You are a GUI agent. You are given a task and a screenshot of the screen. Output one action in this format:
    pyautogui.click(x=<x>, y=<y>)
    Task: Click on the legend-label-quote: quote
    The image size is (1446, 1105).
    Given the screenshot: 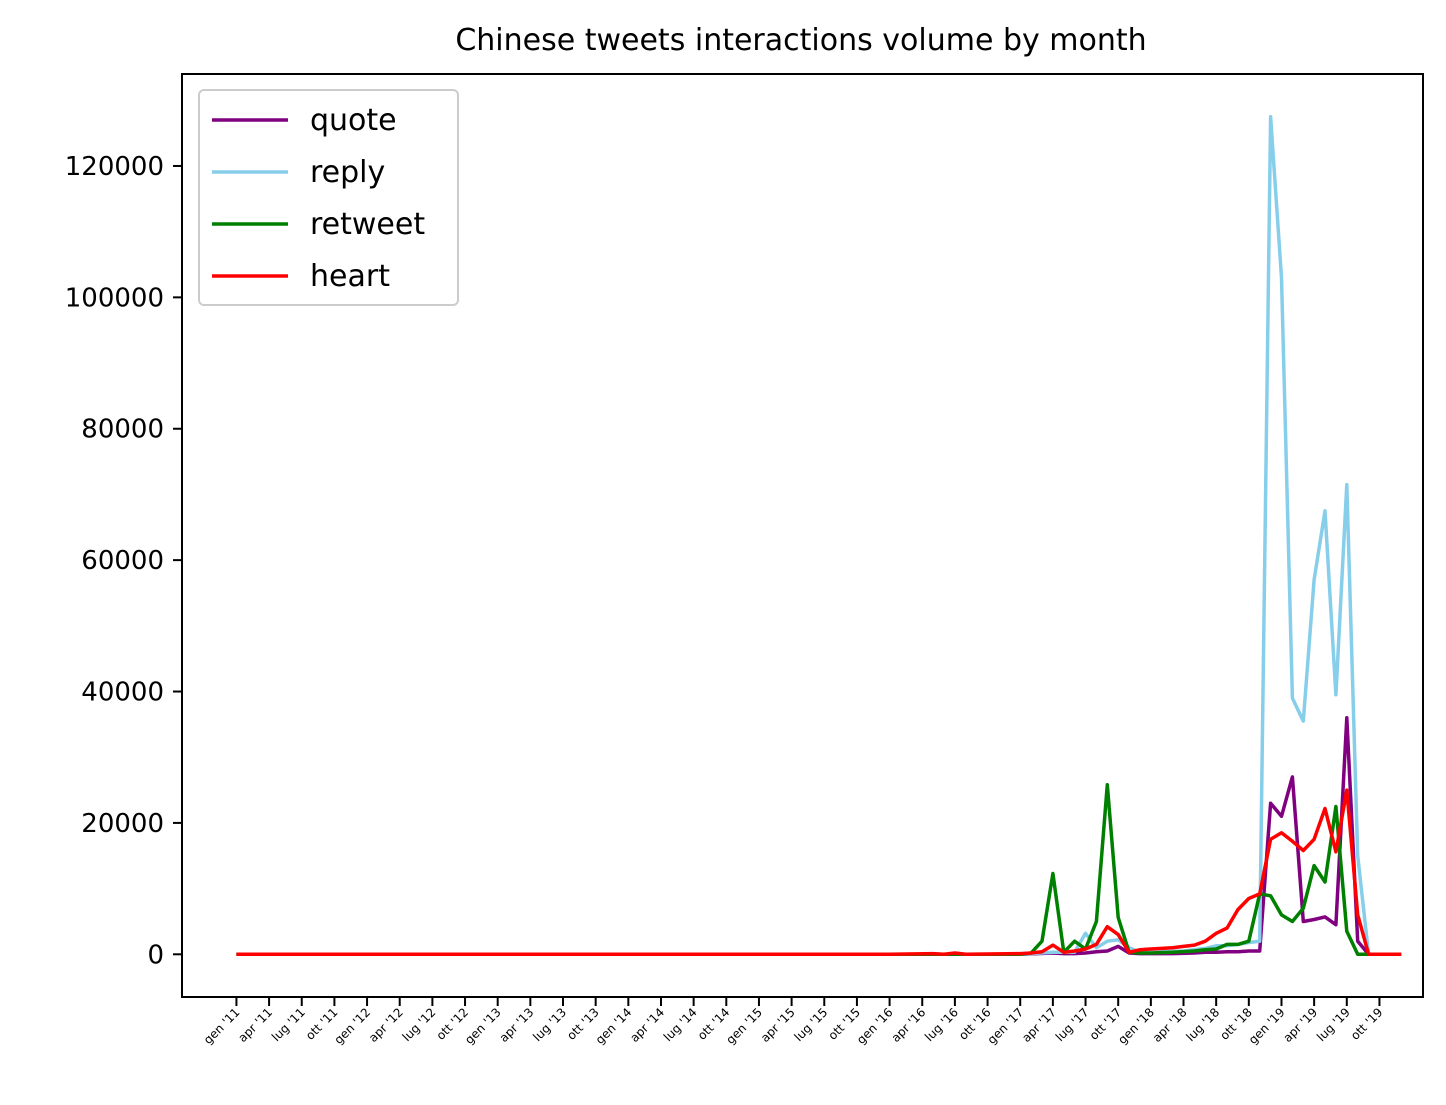 What is the action you would take?
    pyautogui.click(x=353, y=120)
    